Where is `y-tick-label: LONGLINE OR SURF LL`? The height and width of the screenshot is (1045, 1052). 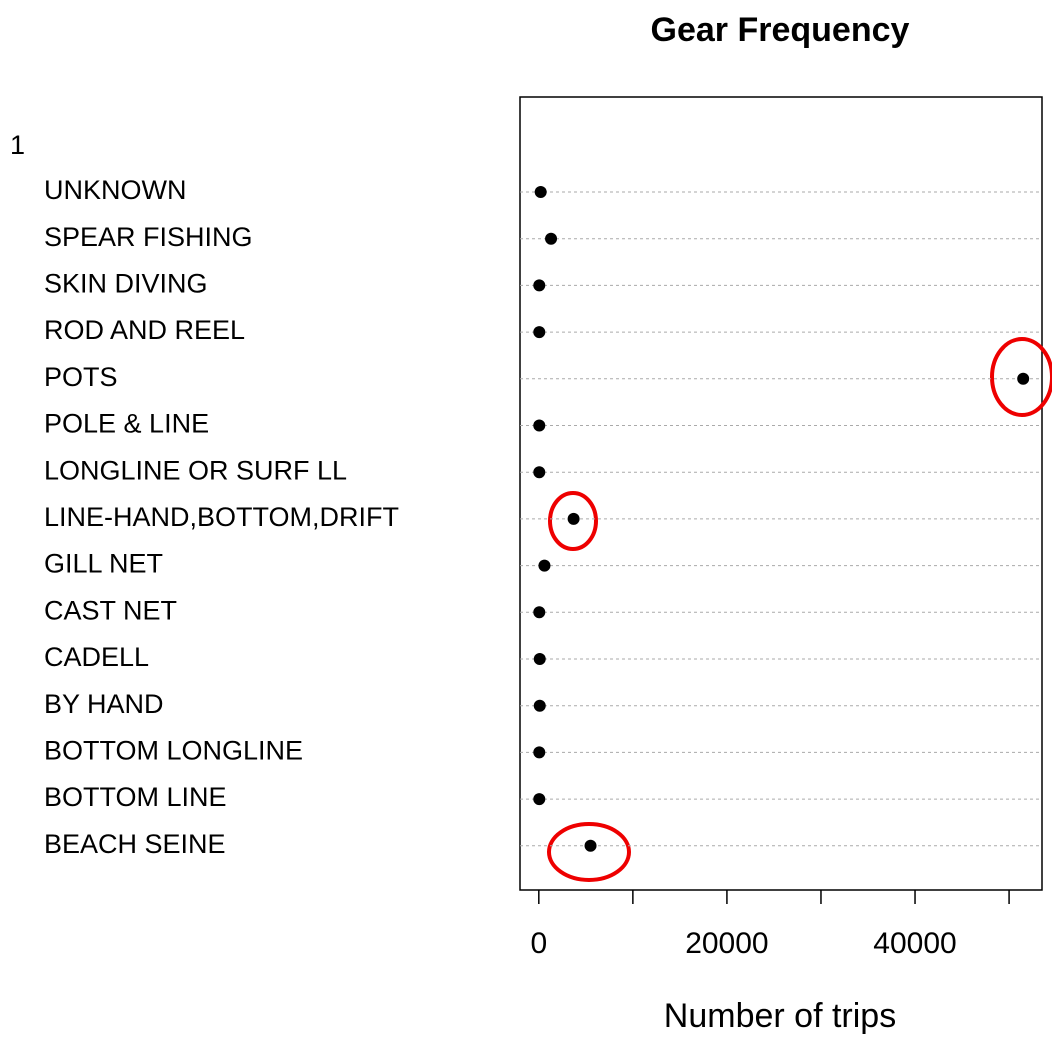 y-tick-label: LONGLINE OR SURF LL is located at coordinates (195, 470).